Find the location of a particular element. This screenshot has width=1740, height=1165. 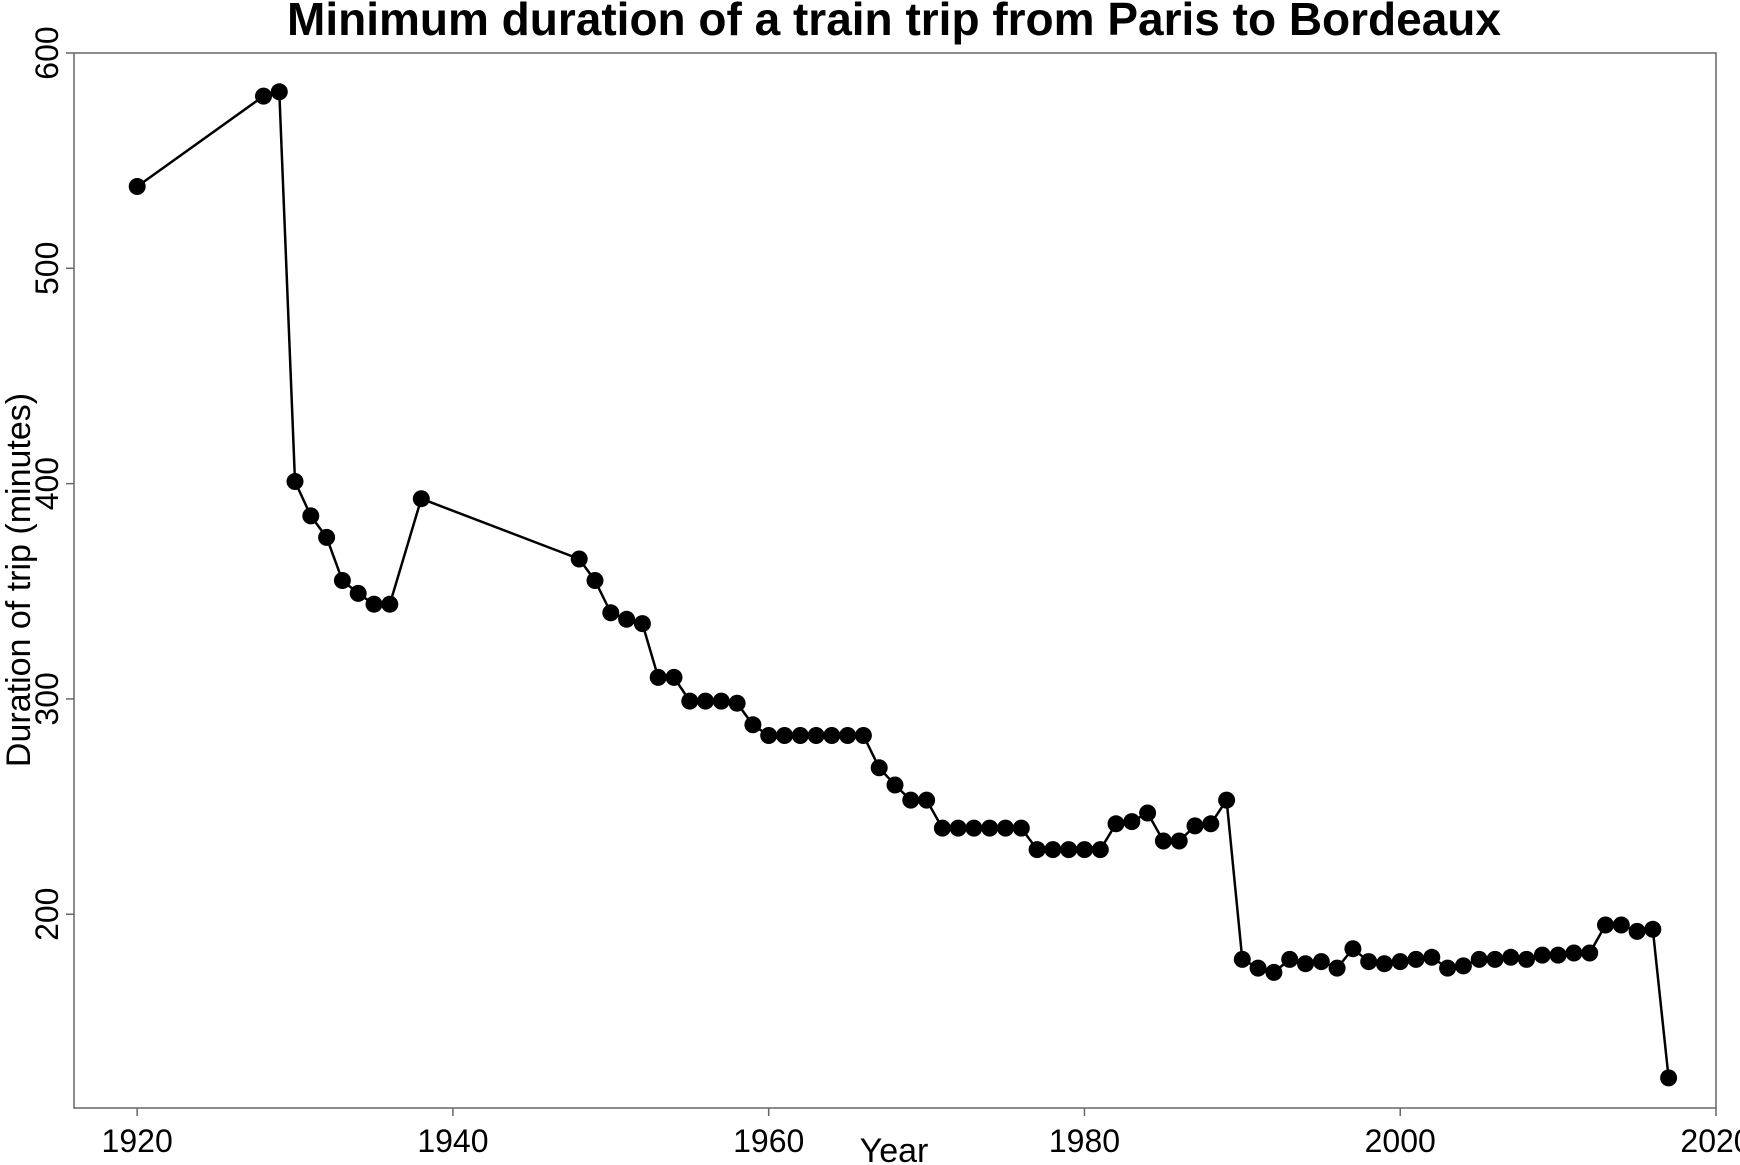

y-axis-label: Duration of trip (minutes) is located at coordinates (19, 580).